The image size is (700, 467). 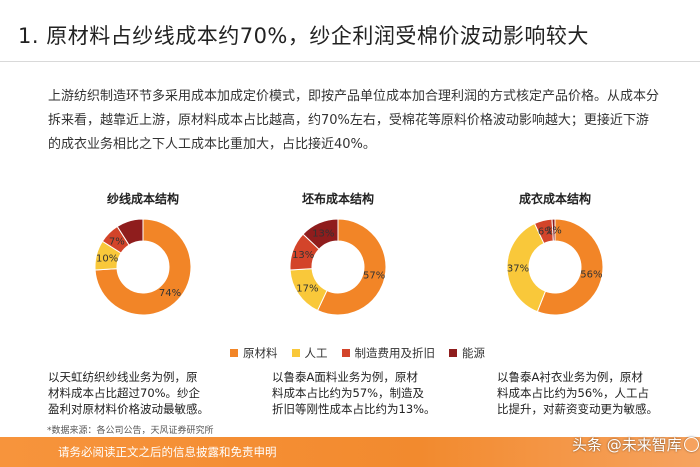 I want to click on legend-label-energy: 能源, so click(x=473, y=353).